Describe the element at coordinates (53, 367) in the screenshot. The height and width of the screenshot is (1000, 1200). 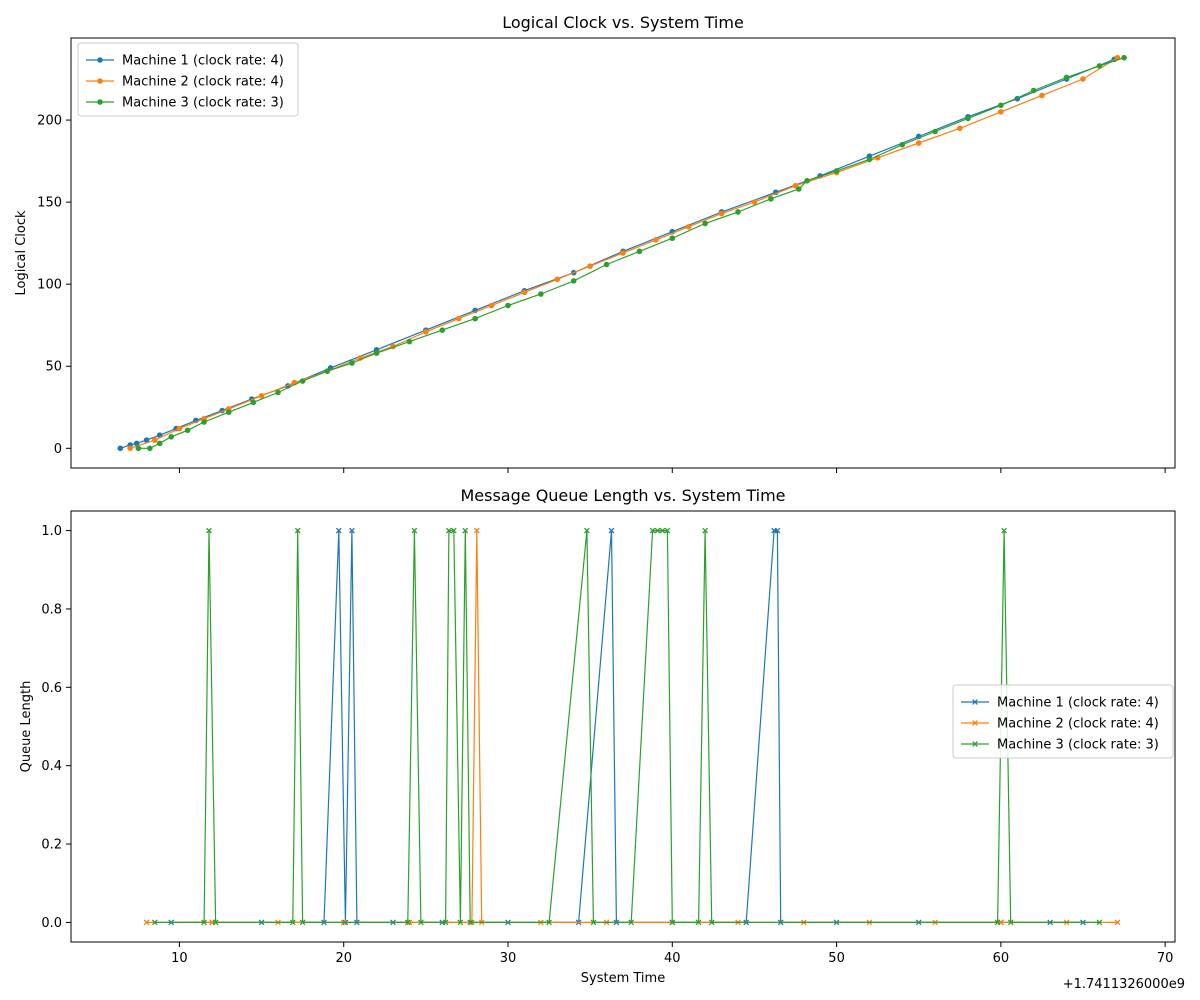
I see `y-tick-label: 50` at that location.